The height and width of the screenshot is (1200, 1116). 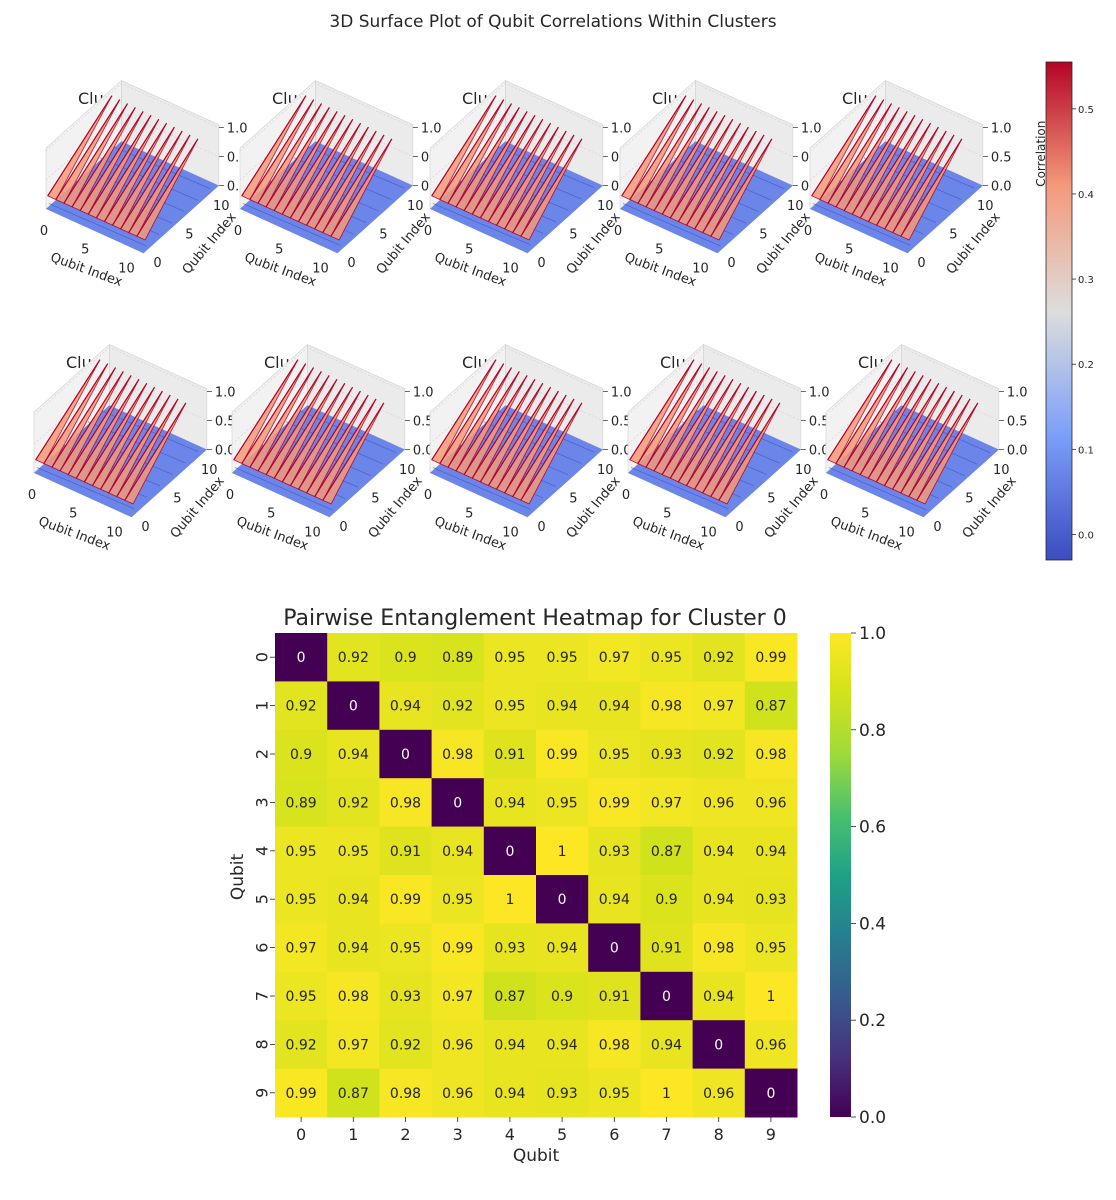 I want to click on viridis-colorbar: 0.0 0.2 0.4 0.6 0.8 1.0, so click(x=858, y=876).